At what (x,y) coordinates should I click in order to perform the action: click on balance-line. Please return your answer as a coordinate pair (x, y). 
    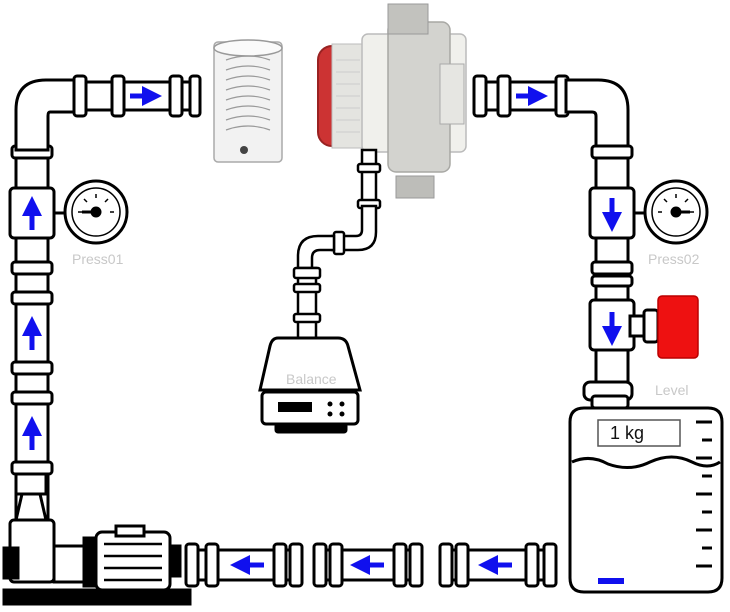
    Looking at the image, I should click on (337, 244).